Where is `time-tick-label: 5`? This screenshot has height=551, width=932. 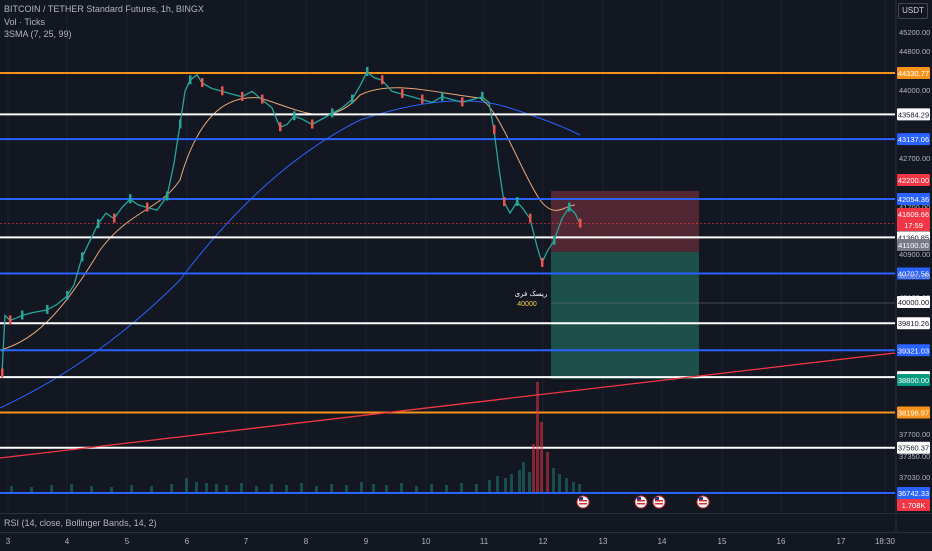
time-tick-label: 5 is located at coordinates (127, 541).